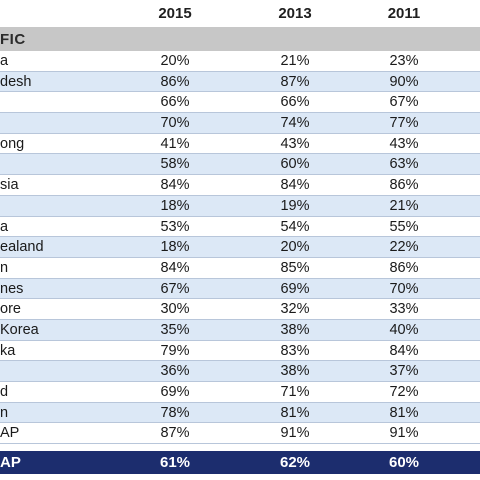  I want to click on row-value-2015: 86%, so click(175, 81).